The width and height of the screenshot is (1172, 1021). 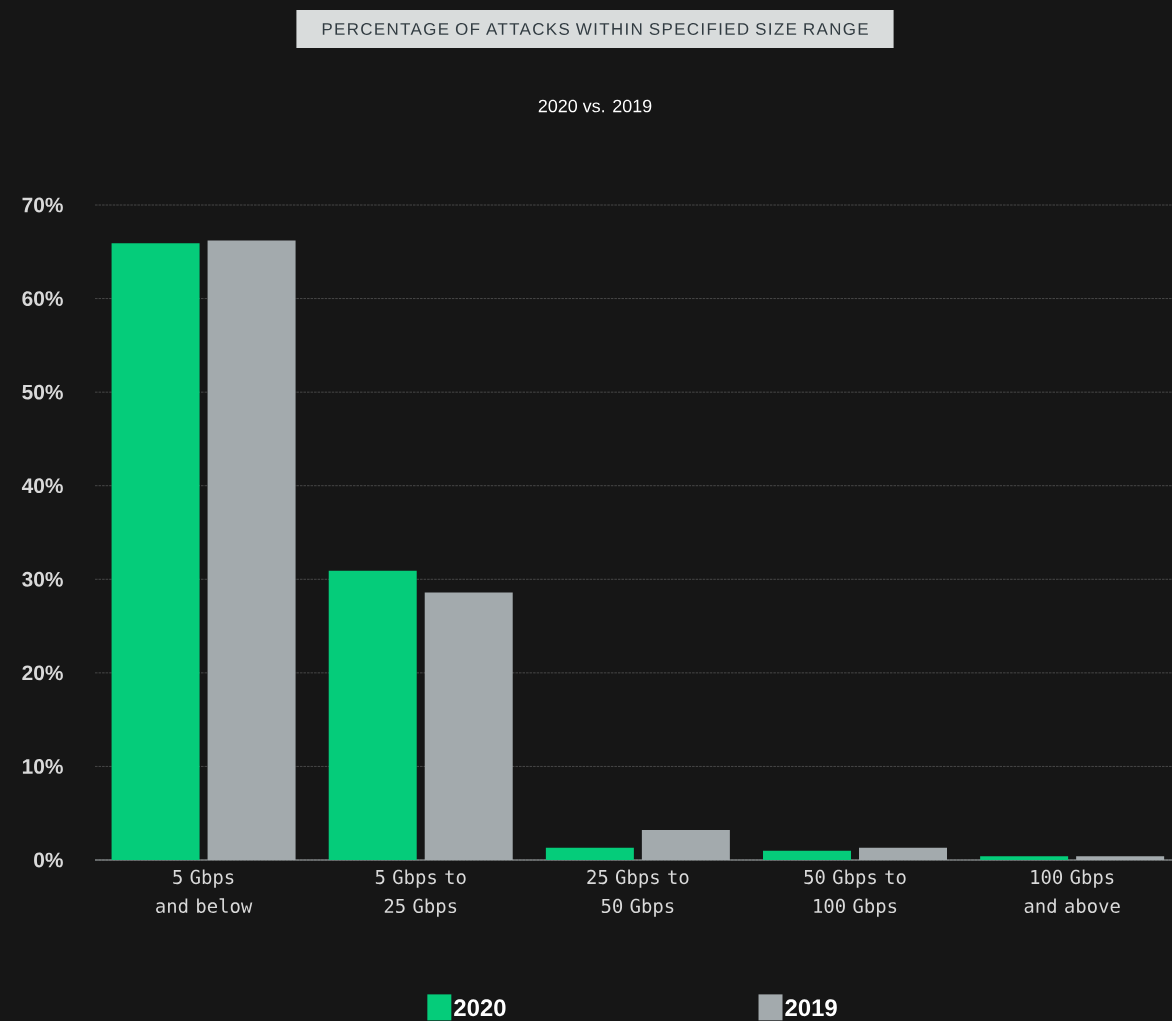 I want to click on y-tick-label: 40%, so click(x=42, y=486).